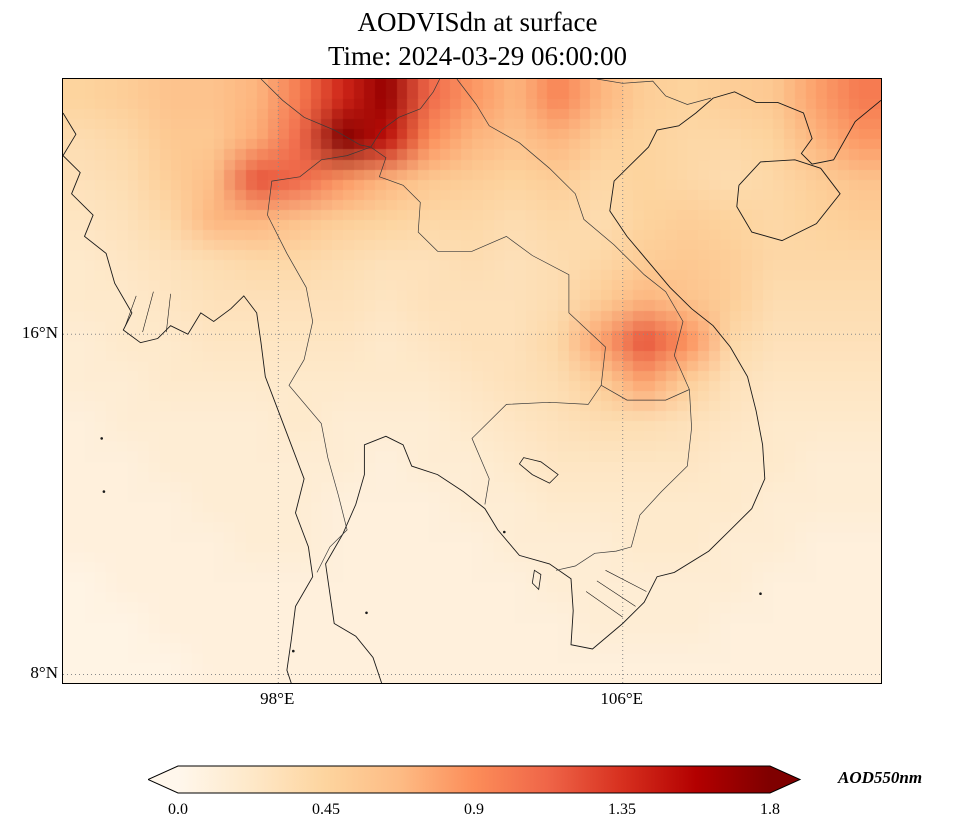 The width and height of the screenshot is (955, 836). Describe the element at coordinates (622, 698) in the screenshot. I see `x-tick-label: 106°E` at that location.